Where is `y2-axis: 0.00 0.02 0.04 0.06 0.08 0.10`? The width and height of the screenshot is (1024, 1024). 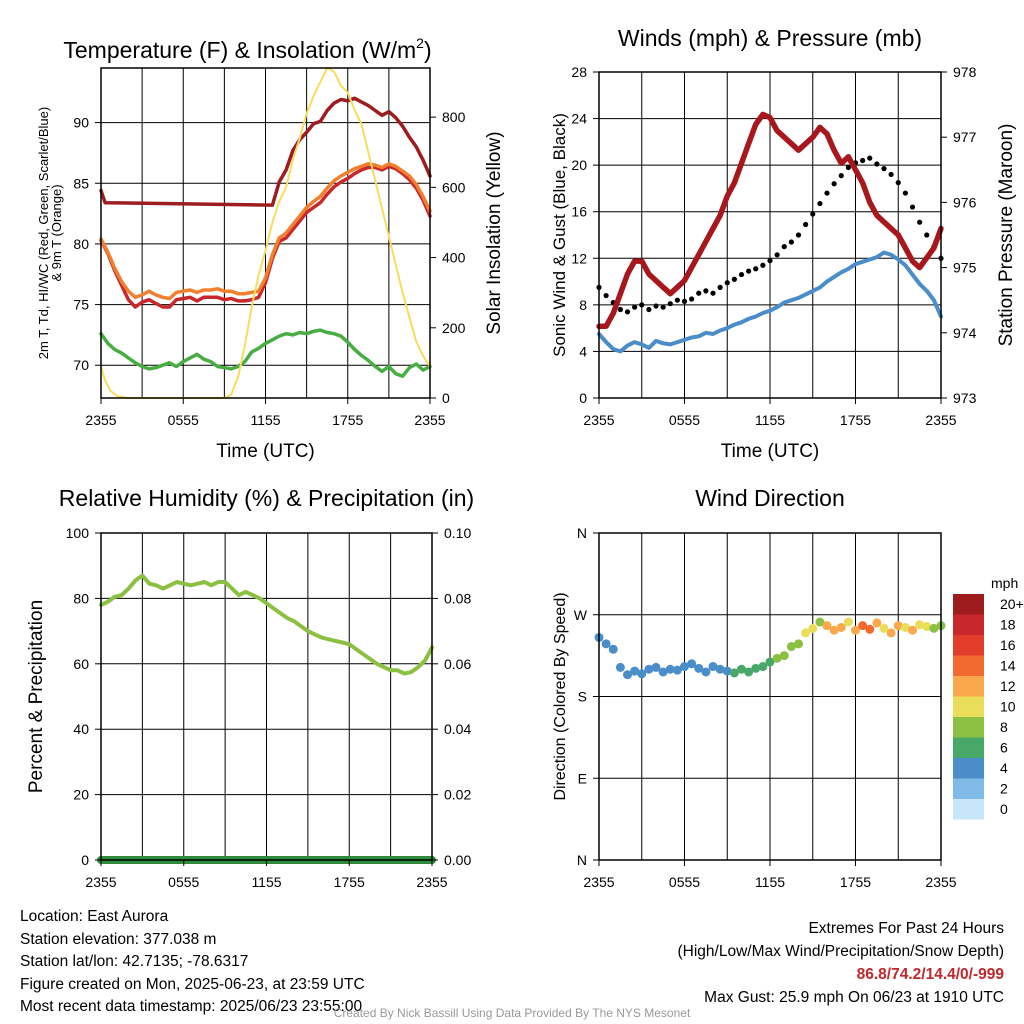 y2-axis: 0.00 0.02 0.04 0.06 0.08 0.10 is located at coordinates (451, 696).